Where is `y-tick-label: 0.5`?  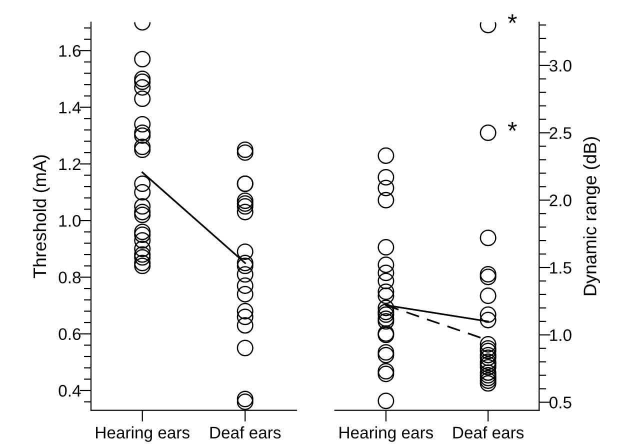
y-tick-label: 0.5 is located at coordinates (561, 402).